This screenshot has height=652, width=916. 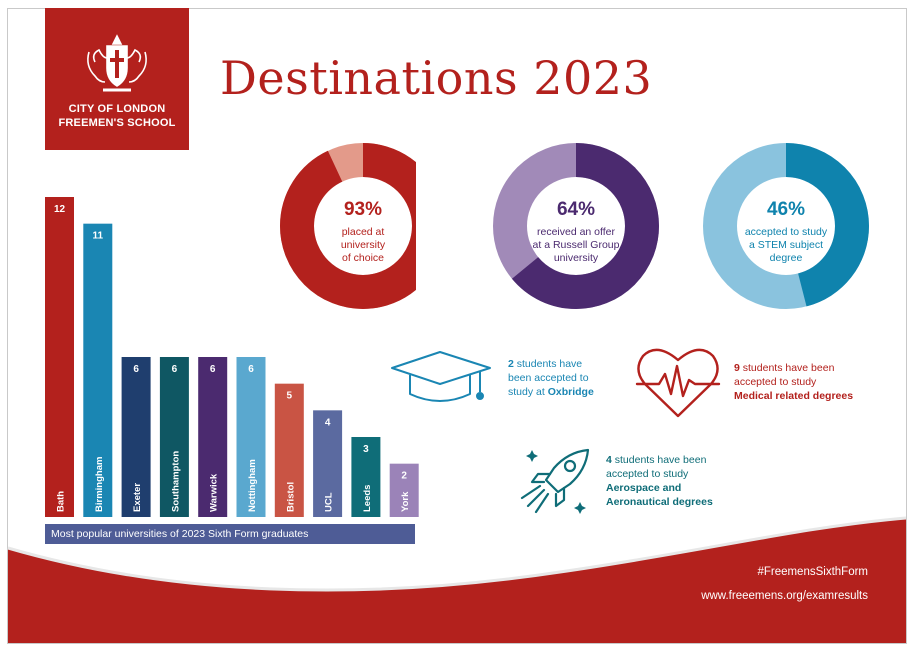 What do you see at coordinates (328, 463) in the screenshot?
I see `bar-ucl` at bounding box center [328, 463].